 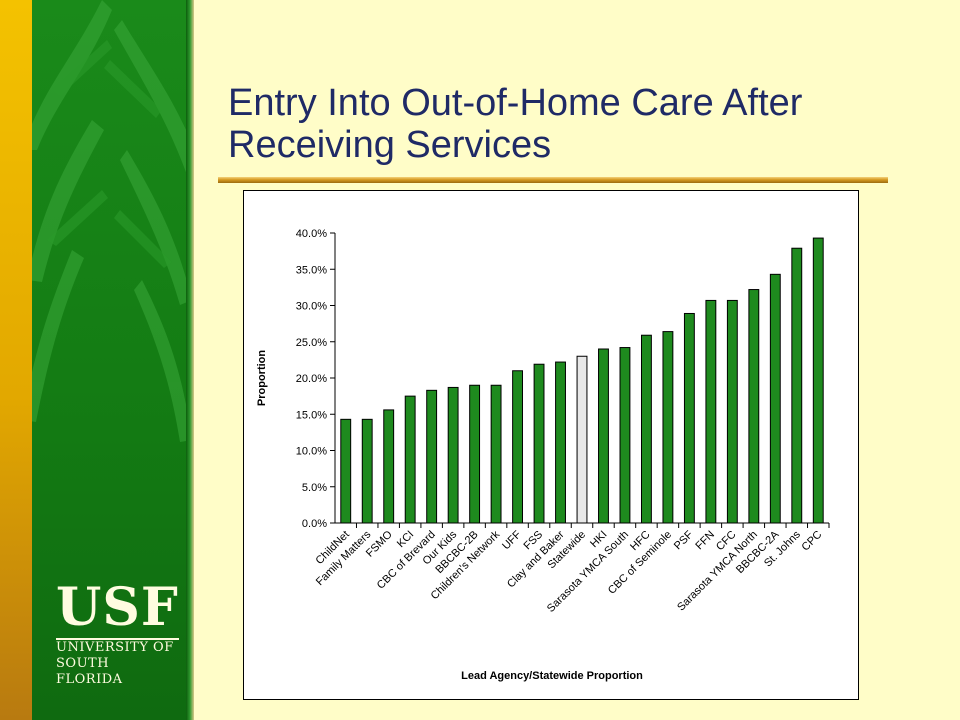 What do you see at coordinates (262, 378) in the screenshot?
I see `y-axis-title: Proportion` at bounding box center [262, 378].